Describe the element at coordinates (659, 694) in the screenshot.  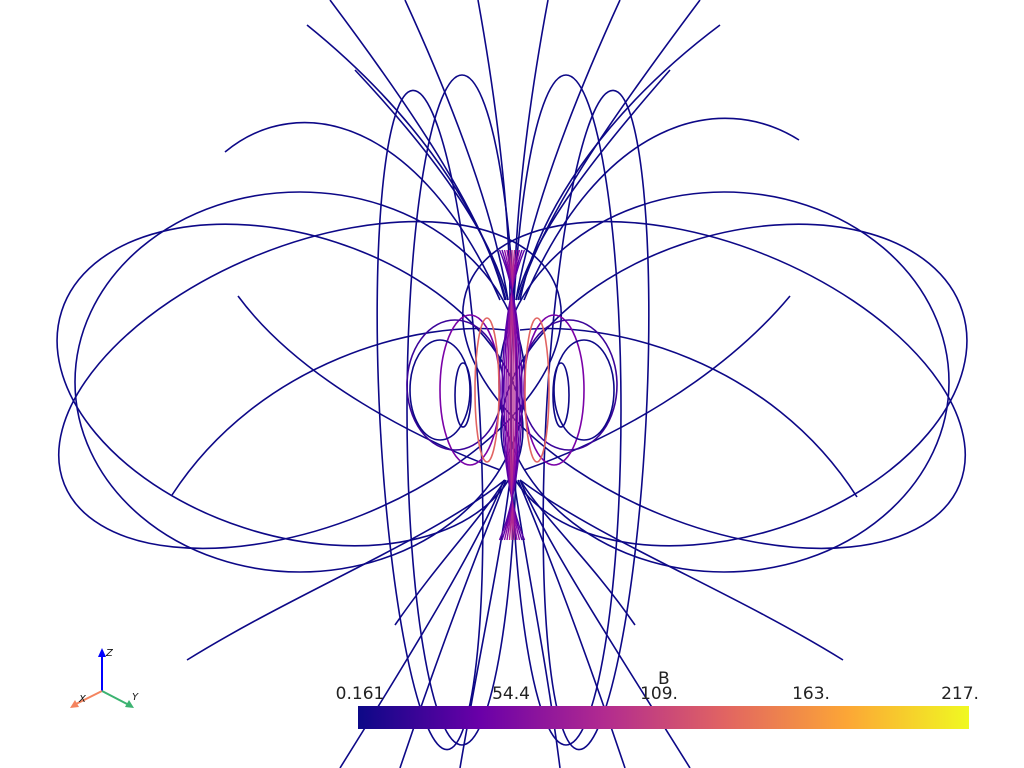
I see `scalar-bar-tick-label: 109.` at that location.